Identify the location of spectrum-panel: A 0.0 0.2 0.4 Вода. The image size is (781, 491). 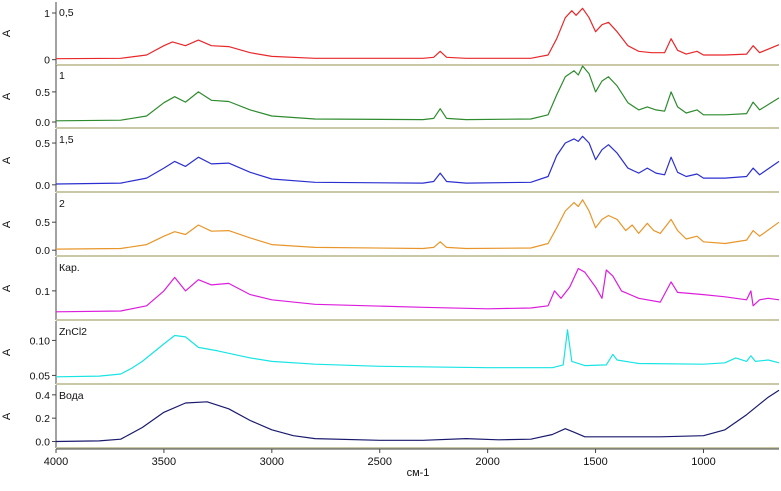
(390, 417).